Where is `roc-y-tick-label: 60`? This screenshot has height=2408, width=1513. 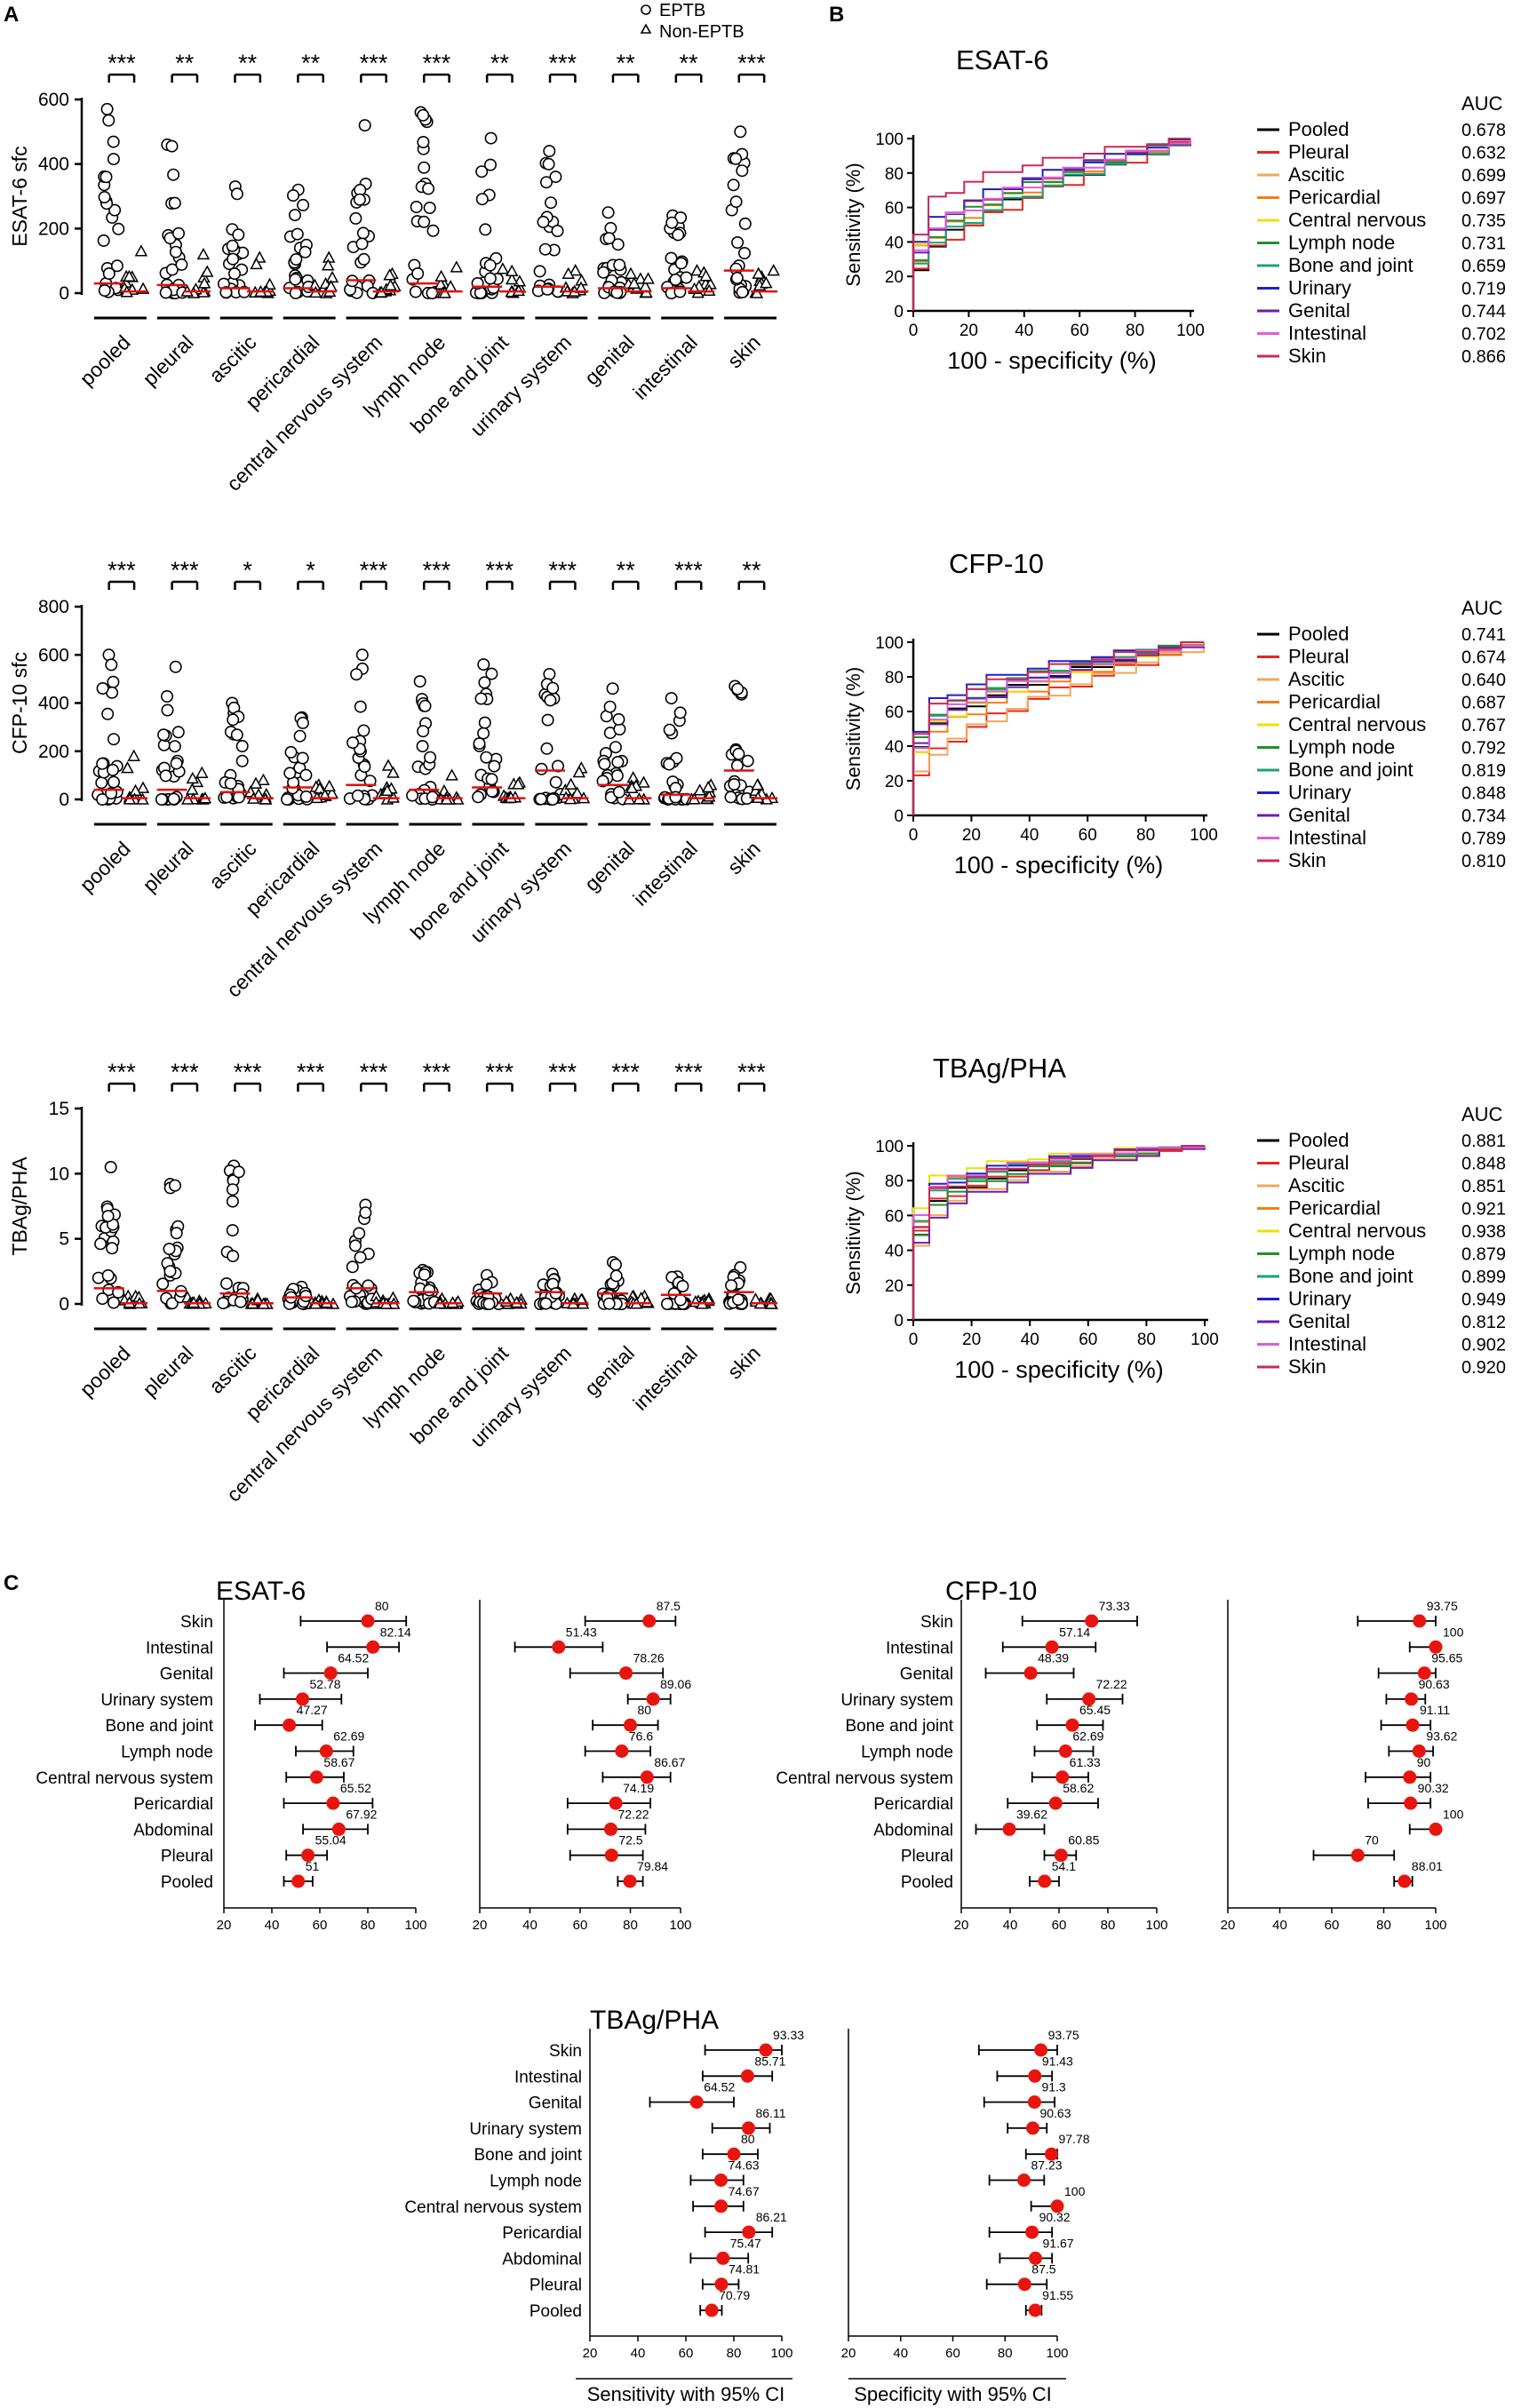
roc-y-tick-label: 60 is located at coordinates (895, 1217).